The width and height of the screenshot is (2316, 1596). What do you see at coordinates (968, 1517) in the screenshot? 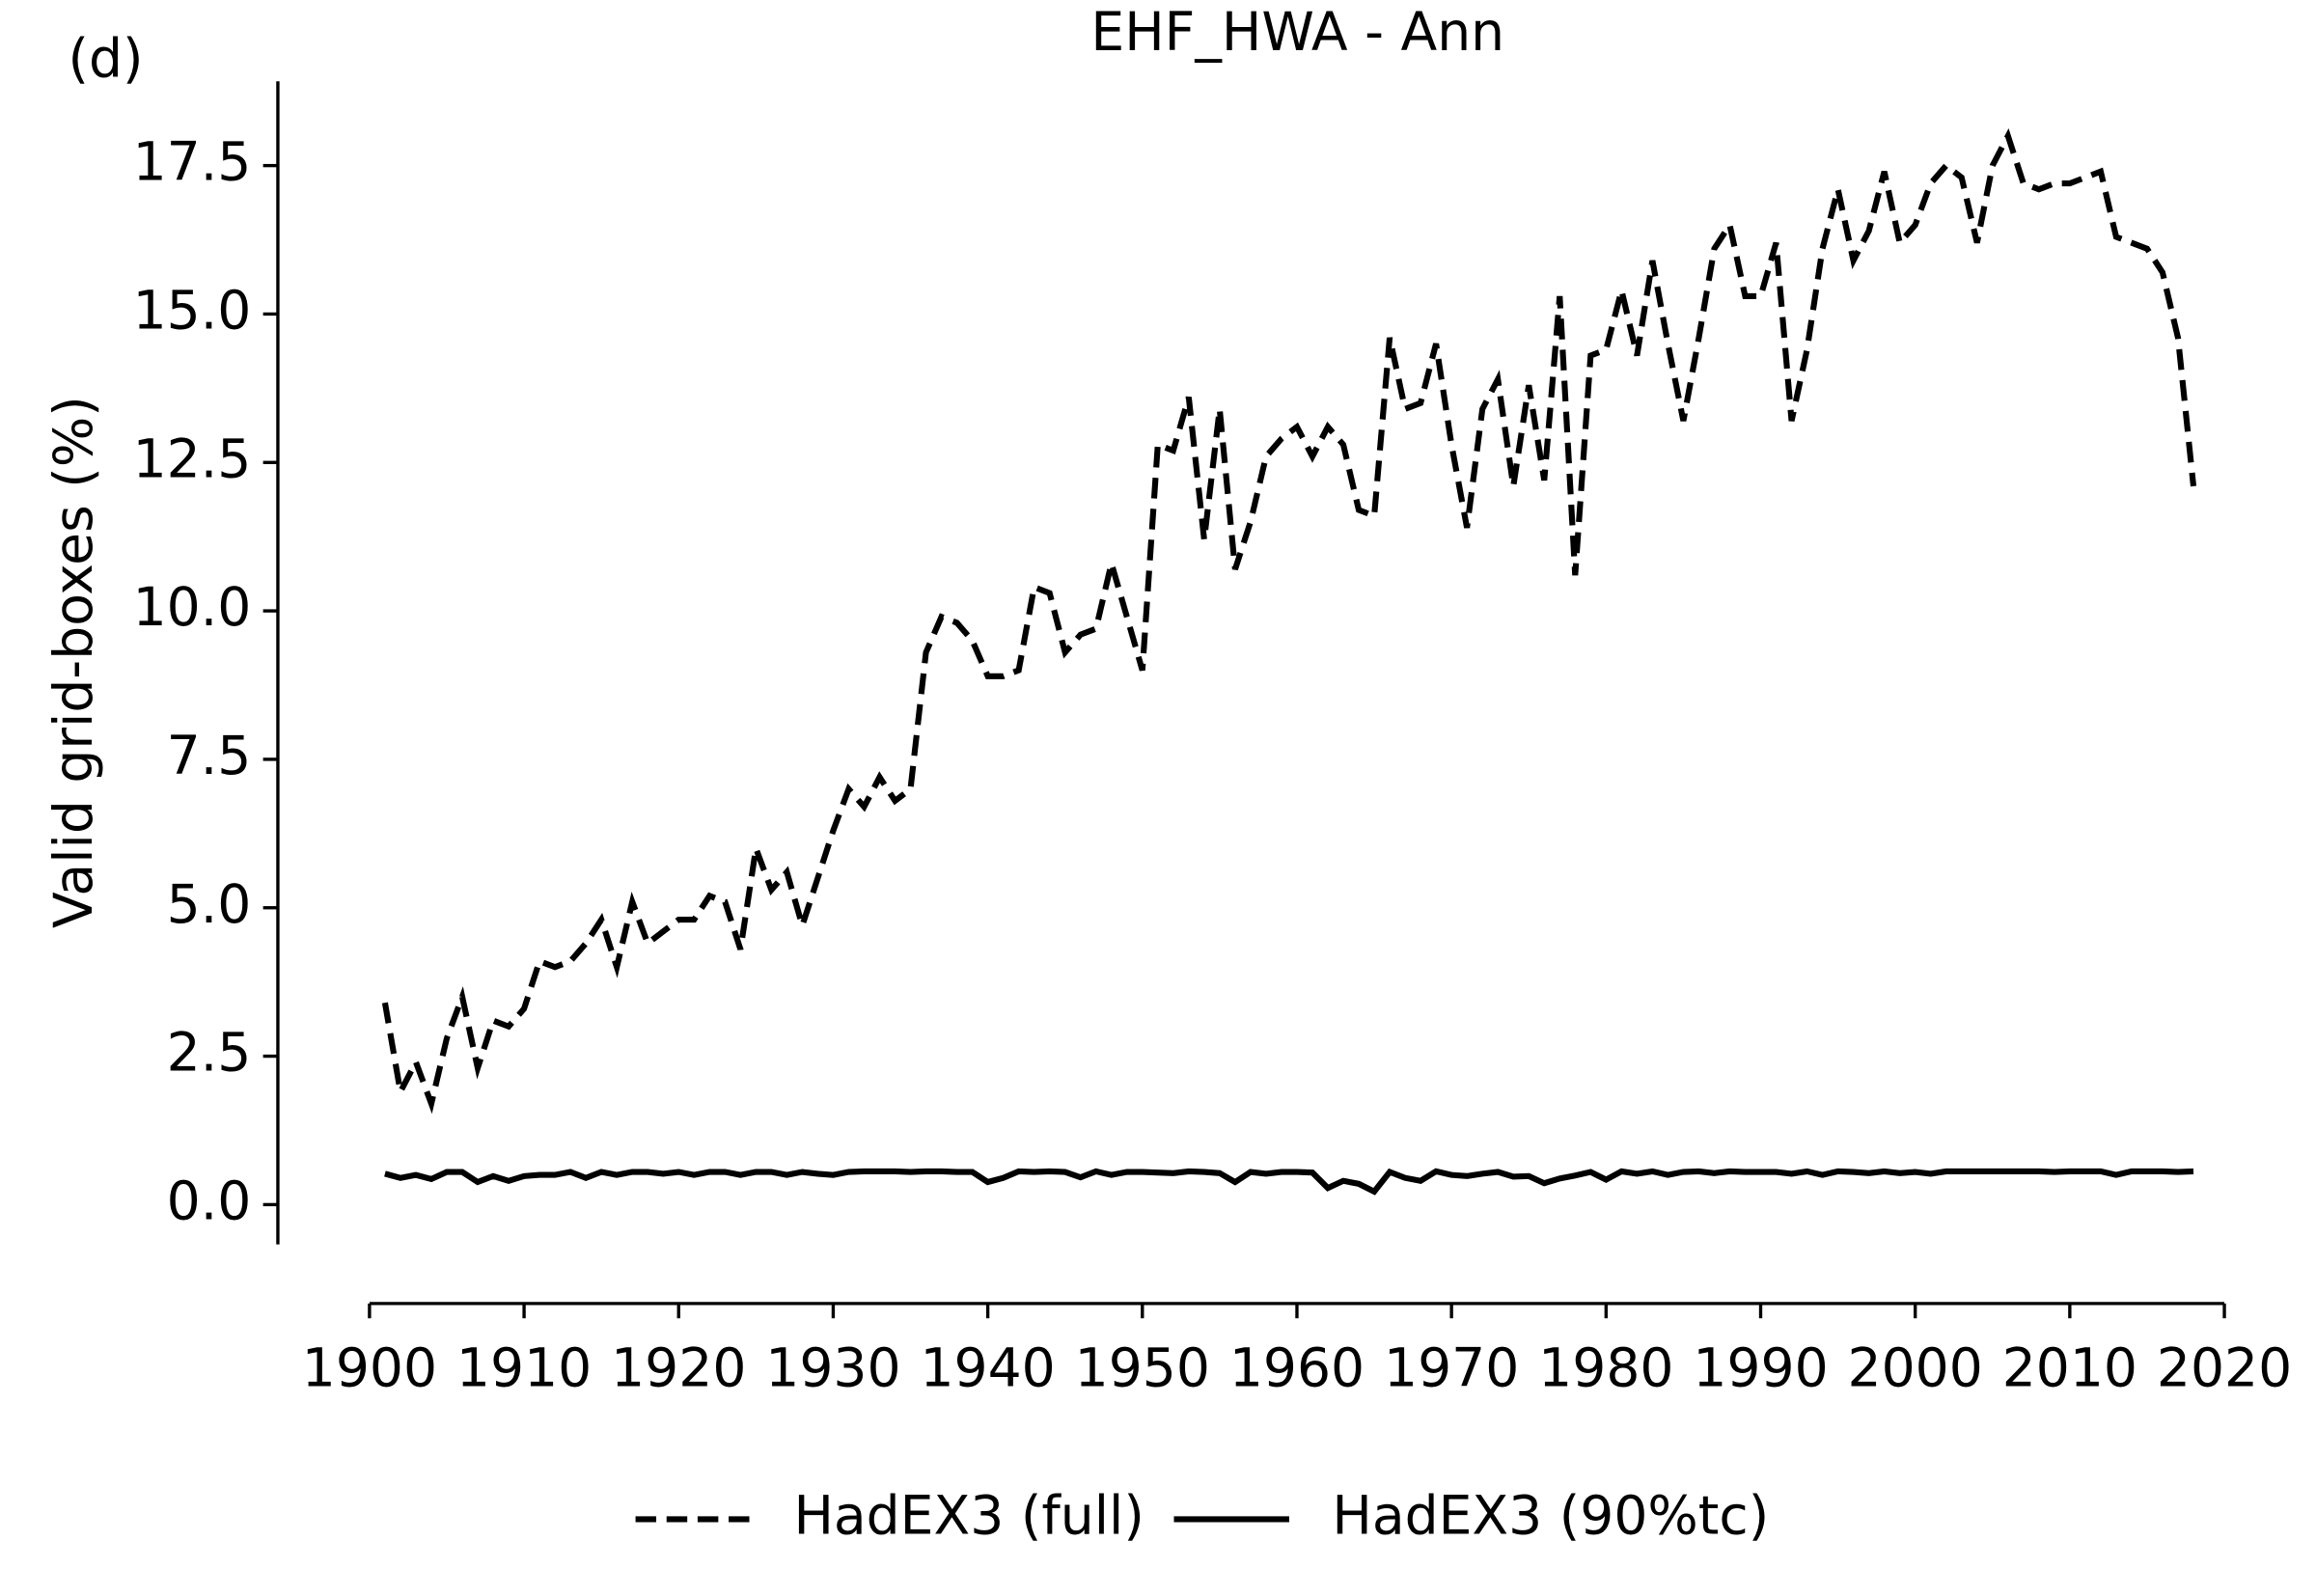
I see `legend-label: HadEX3 (full)` at bounding box center [968, 1517].